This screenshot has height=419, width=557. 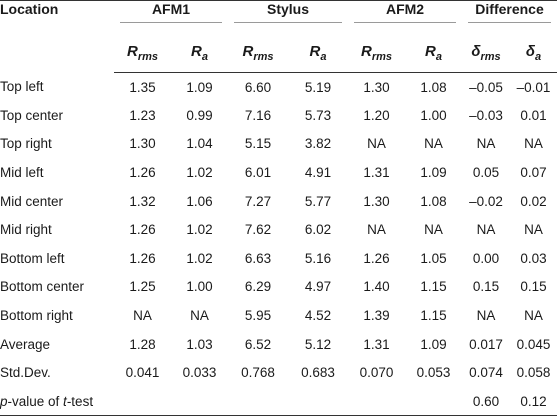 I want to click on table-cell: 0.017, so click(x=486, y=344).